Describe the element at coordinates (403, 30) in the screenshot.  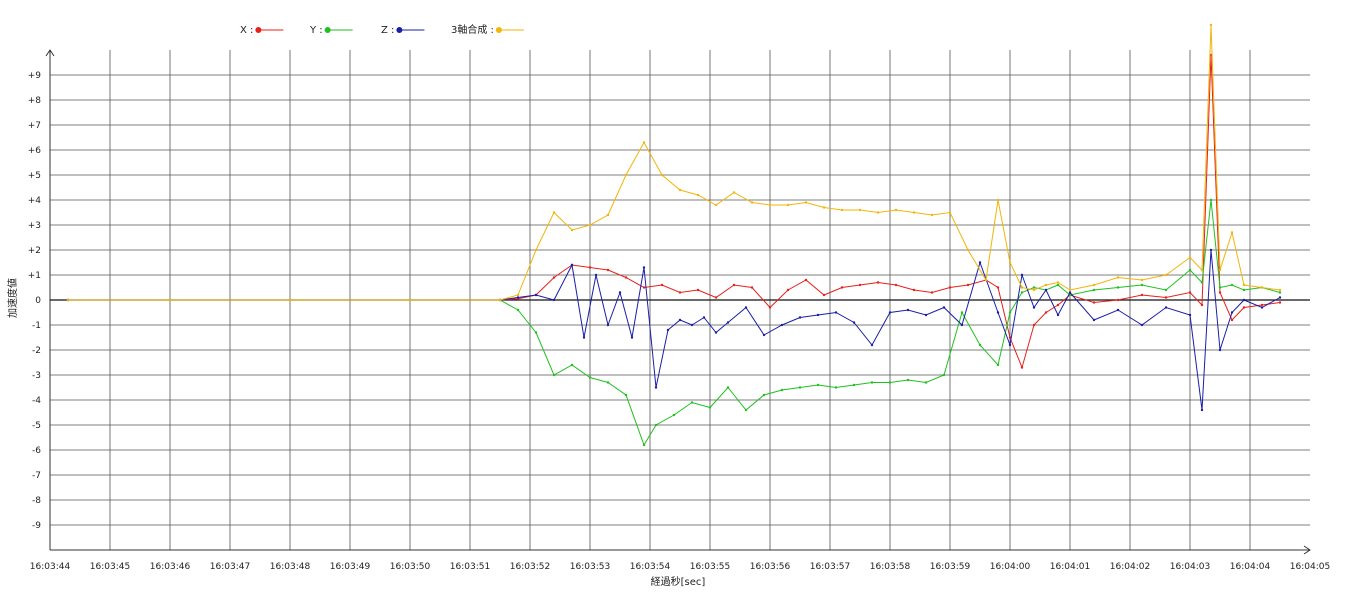
I see `legend-item-z: Z :` at that location.